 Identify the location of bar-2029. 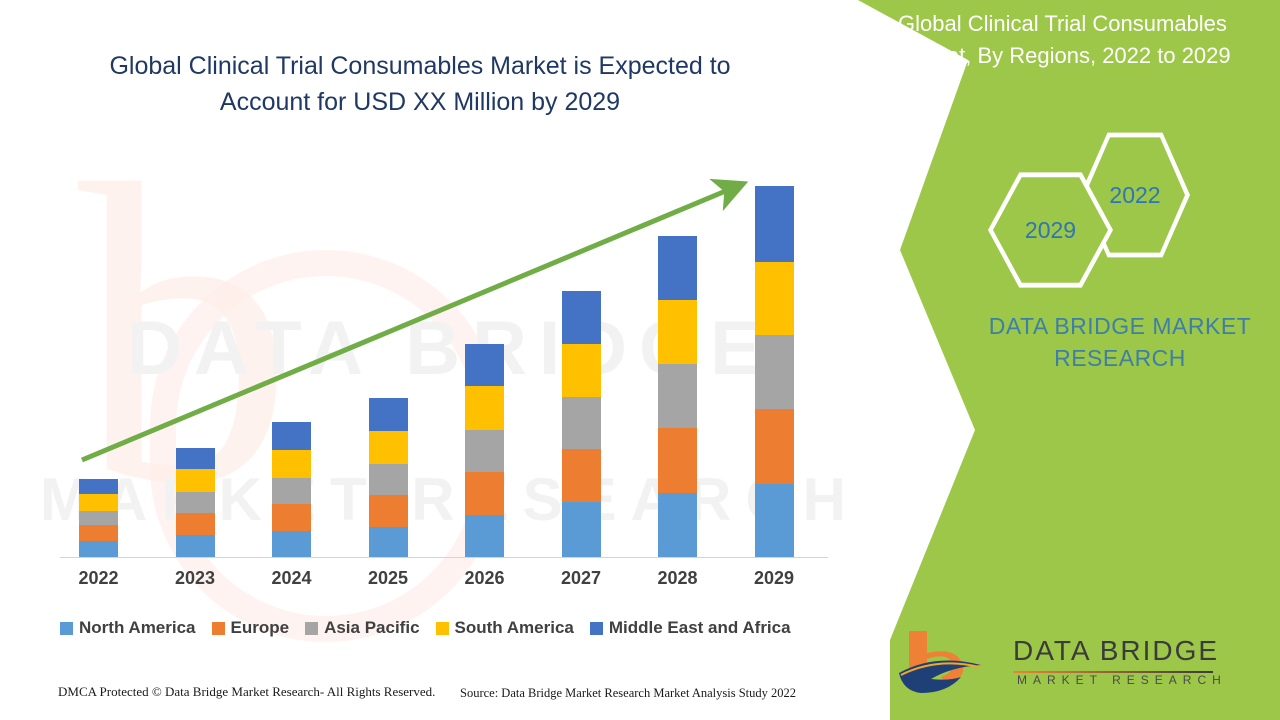
(774, 371).